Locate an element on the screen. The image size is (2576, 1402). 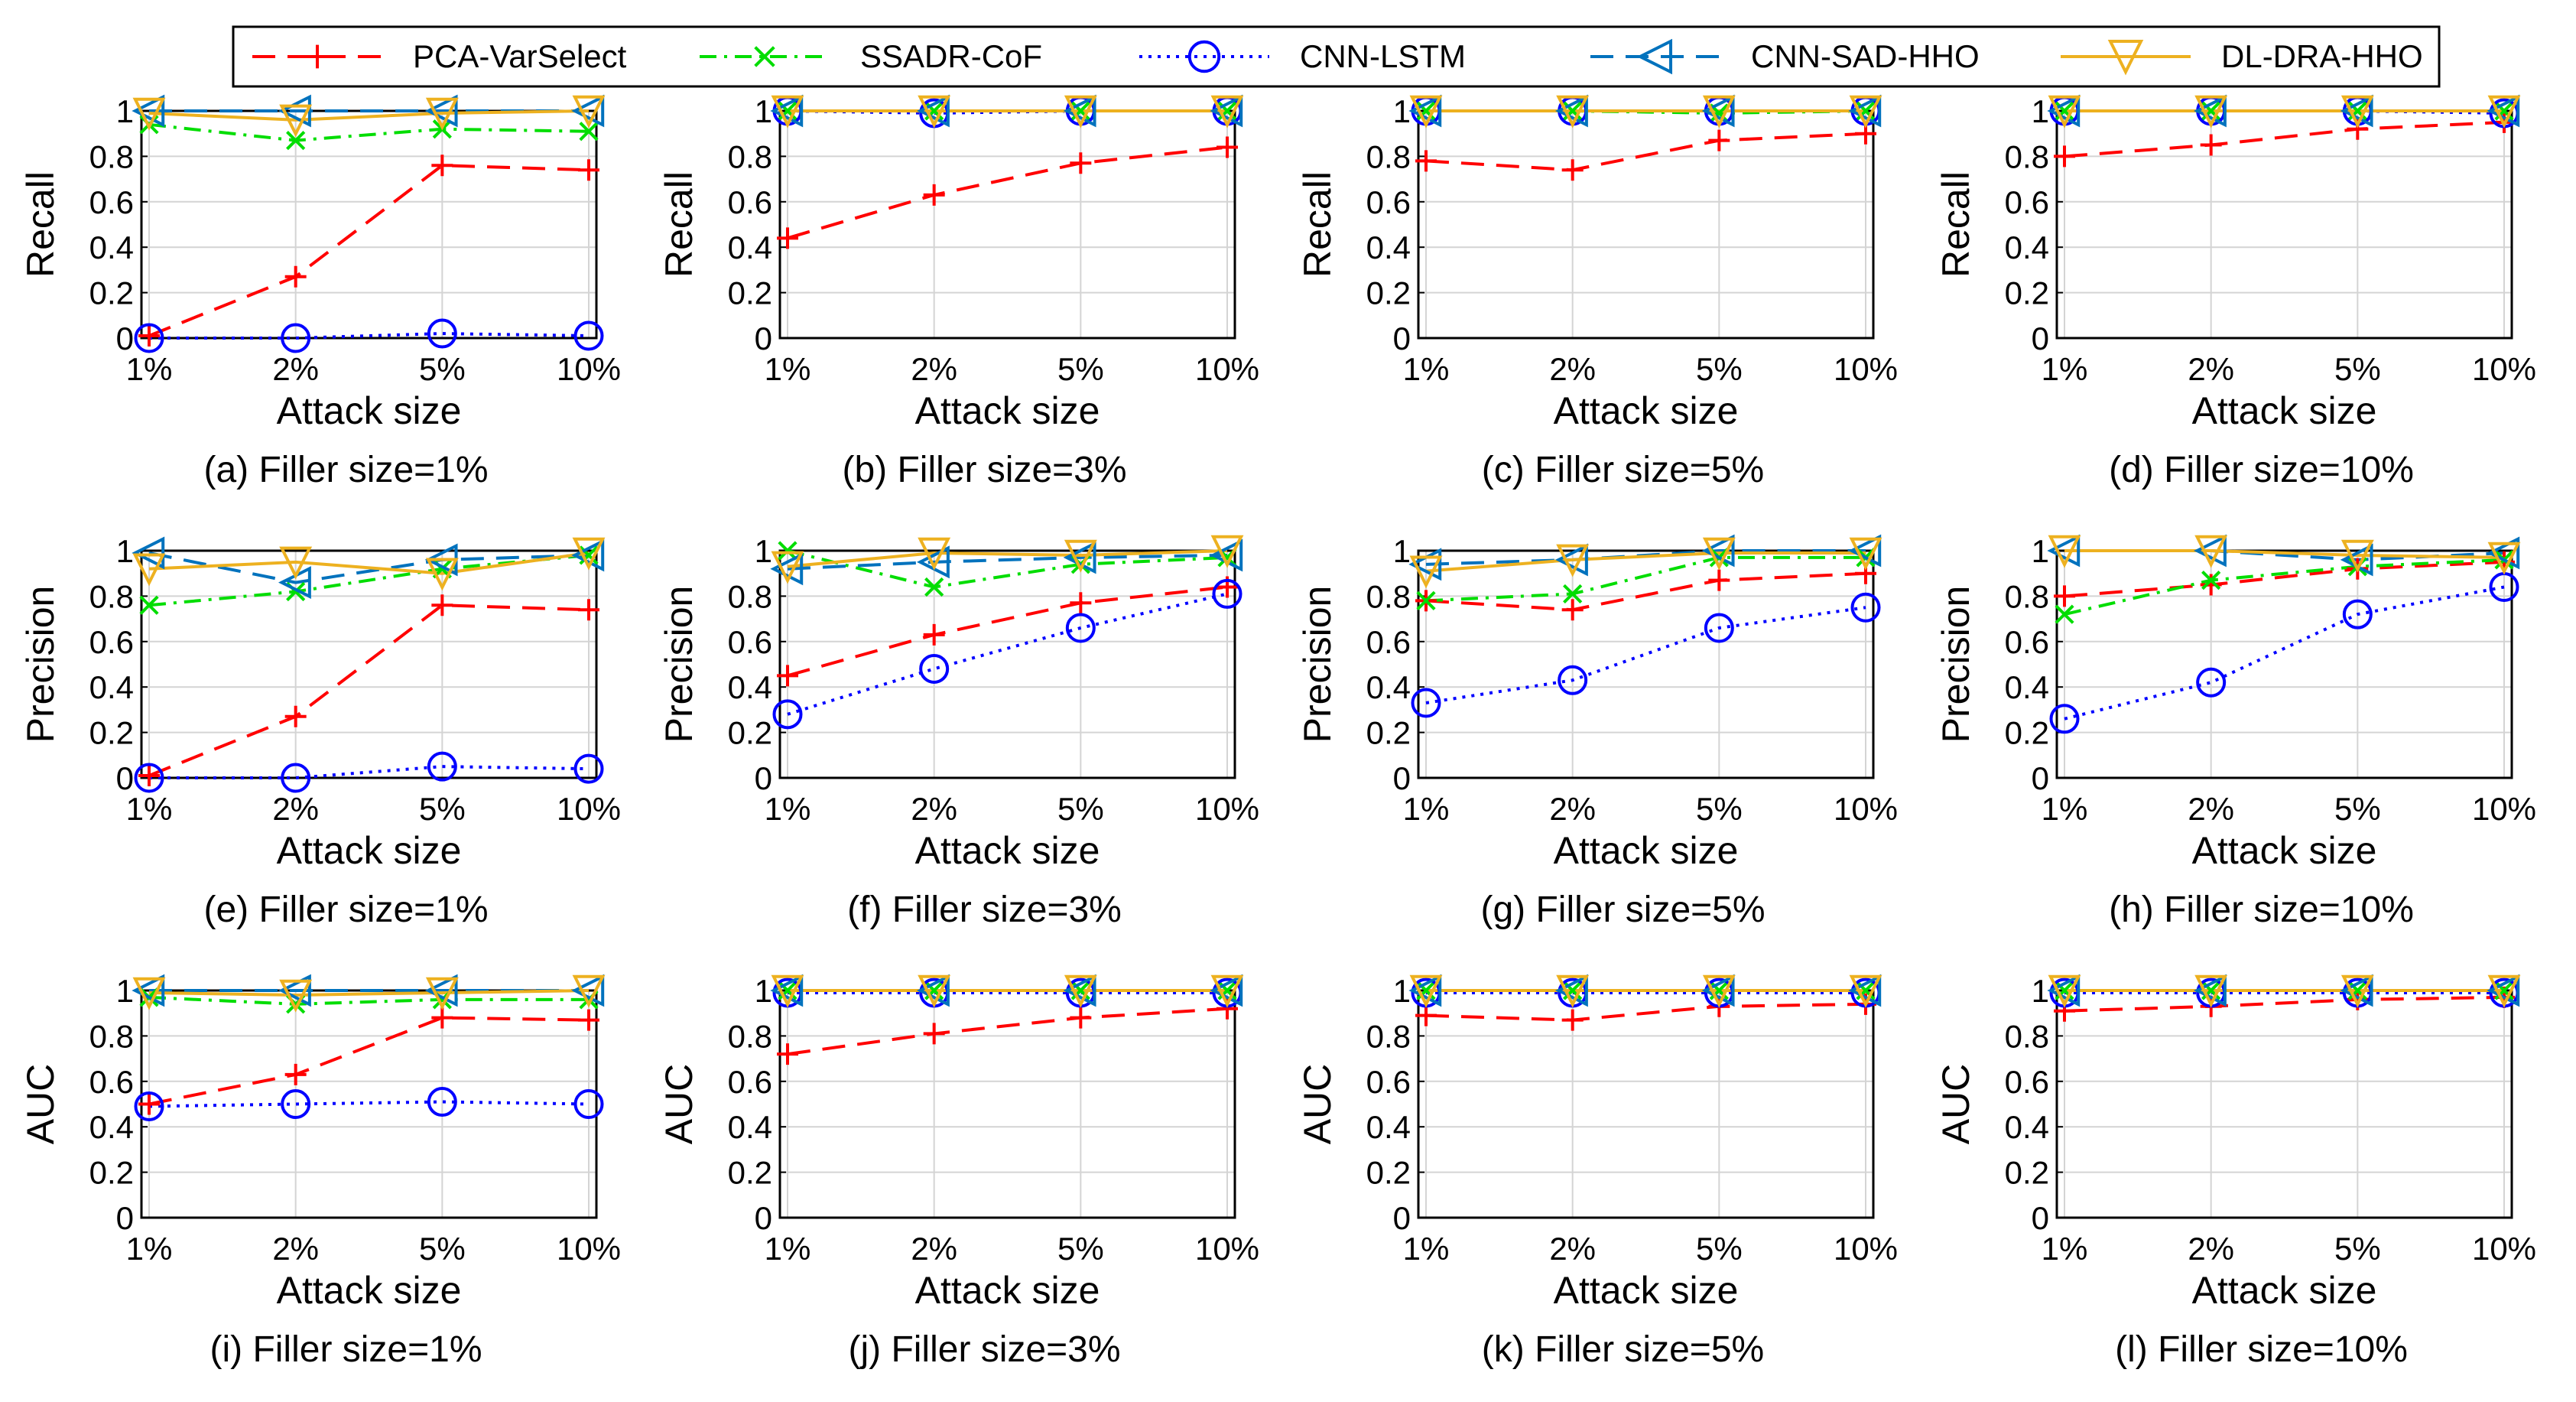
axes-box is located at coordinates (2284, 664).